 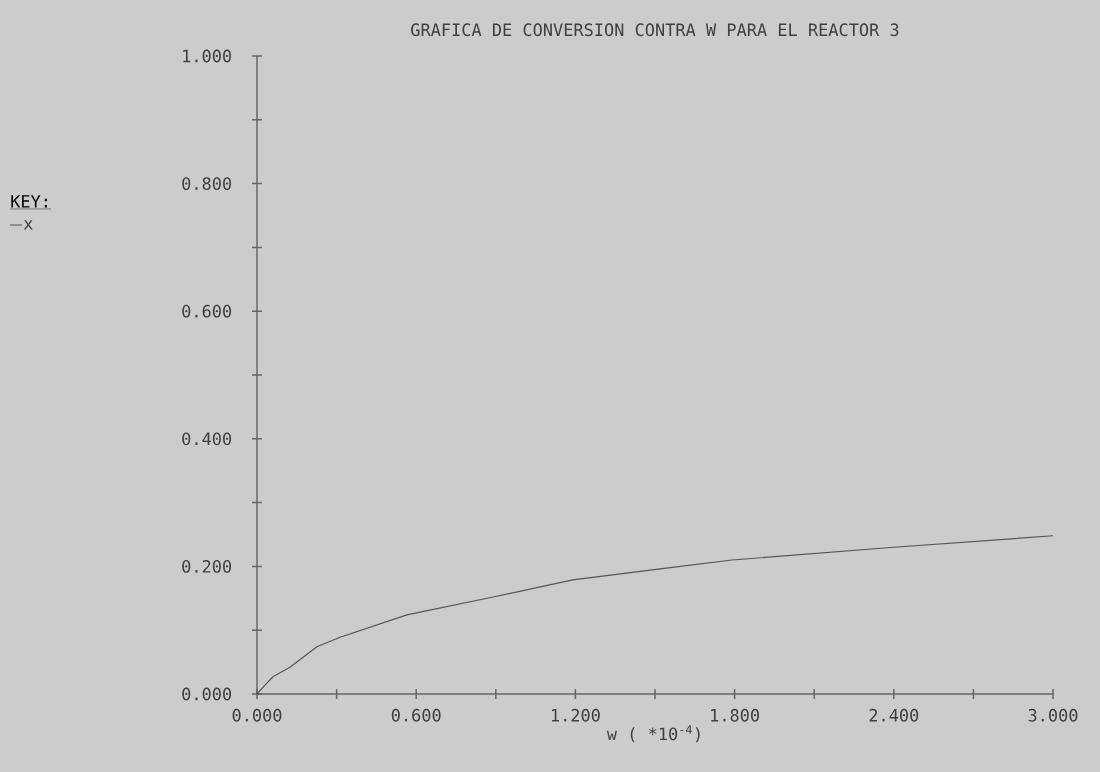 What do you see at coordinates (655, 30) in the screenshot?
I see `chart-title: GRAFICA DE CONVERSION CONTRA W PARA EL REACTOR 3` at bounding box center [655, 30].